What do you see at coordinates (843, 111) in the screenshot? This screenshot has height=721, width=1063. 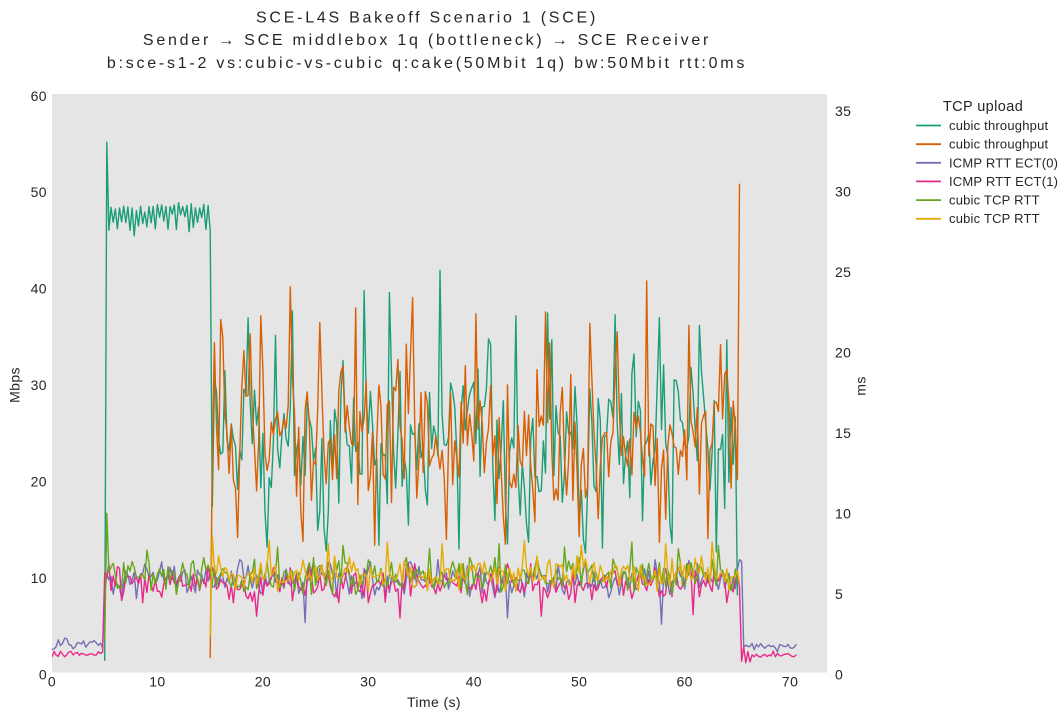 I see `svg-text: 35` at bounding box center [843, 111].